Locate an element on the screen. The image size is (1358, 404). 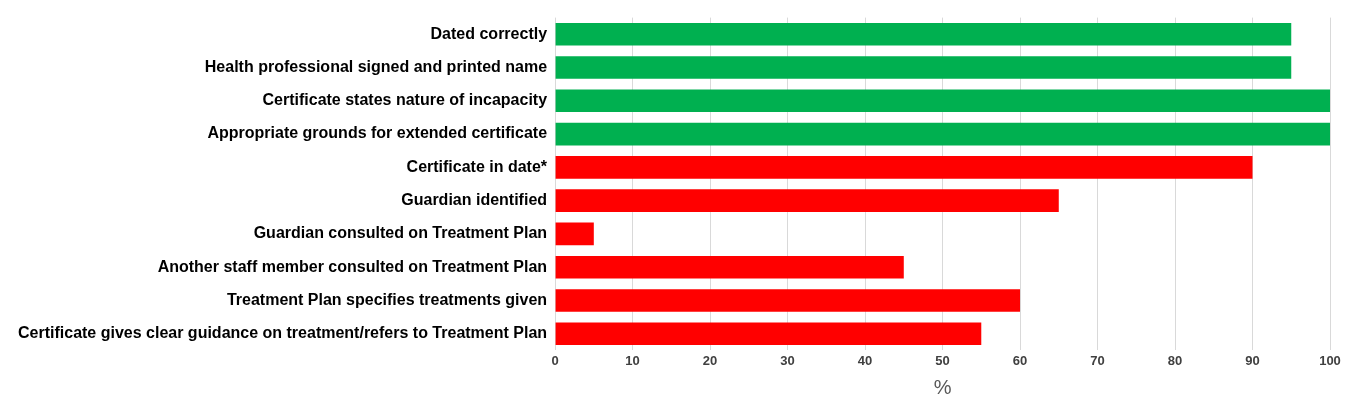
x-tick-label: 80 is located at coordinates (1175, 360).